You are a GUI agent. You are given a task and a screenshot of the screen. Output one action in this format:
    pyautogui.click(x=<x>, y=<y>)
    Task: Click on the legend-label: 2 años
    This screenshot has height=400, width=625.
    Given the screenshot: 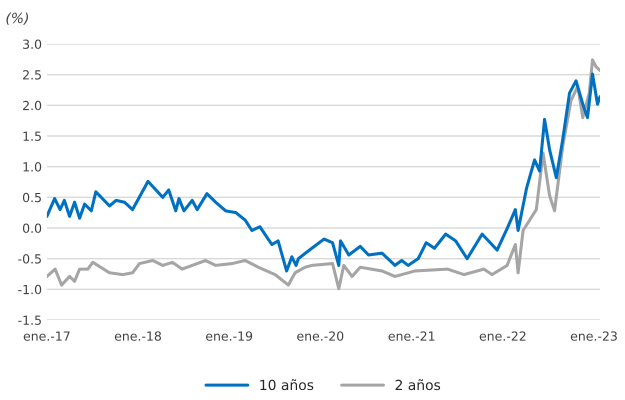 What is the action you would take?
    pyautogui.click(x=418, y=384)
    